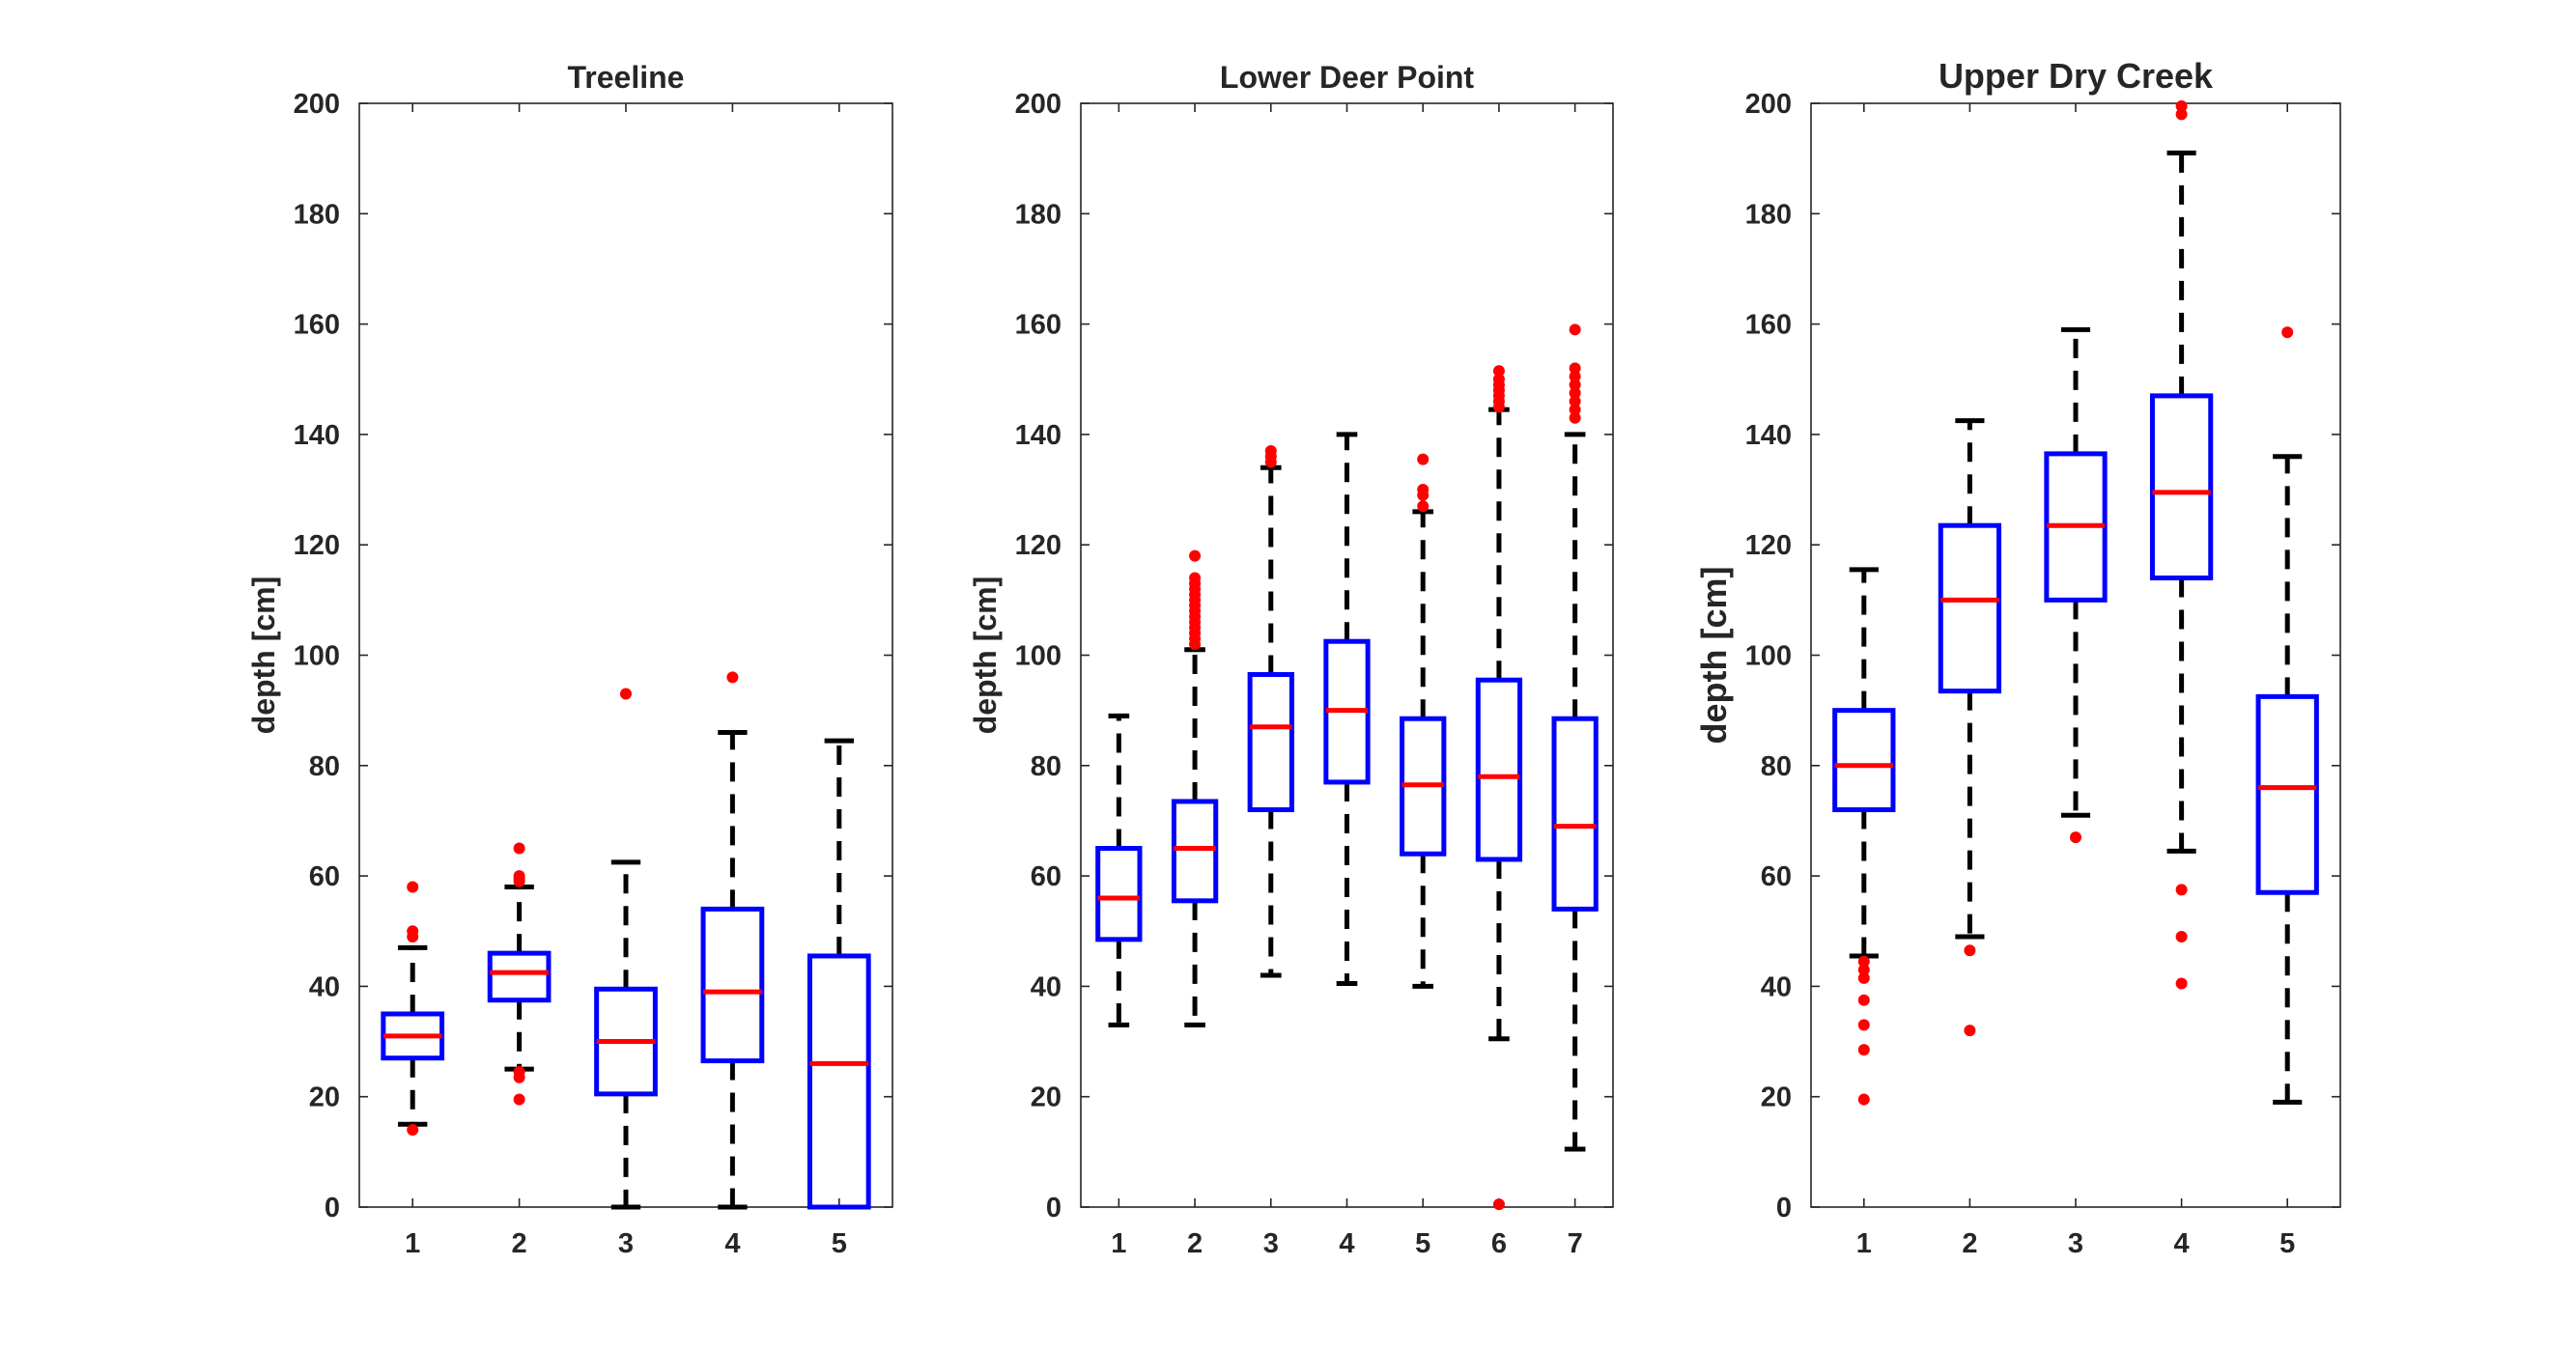 The image size is (2576, 1350). Describe the element at coordinates (1575, 1243) in the screenshot. I see `x-tick-label: 7` at that location.